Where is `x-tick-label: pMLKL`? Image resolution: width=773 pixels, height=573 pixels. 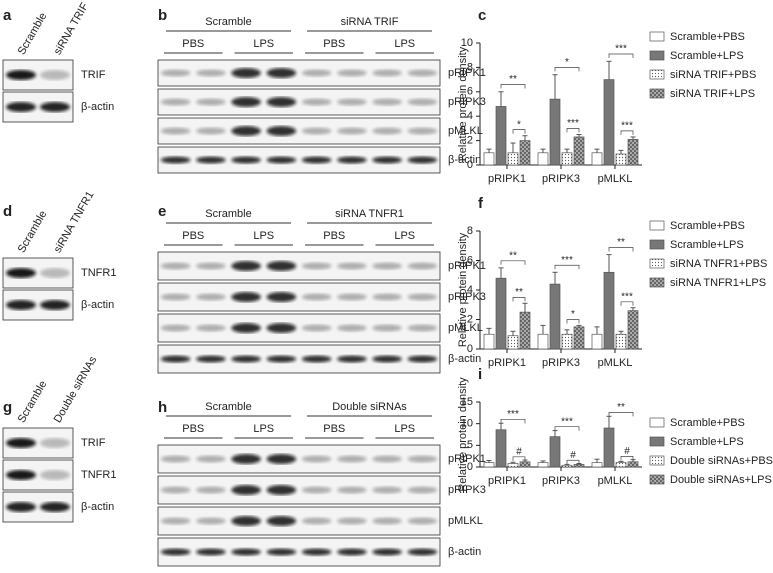
x-tick-label: pMLKL is located at coordinates (615, 179).